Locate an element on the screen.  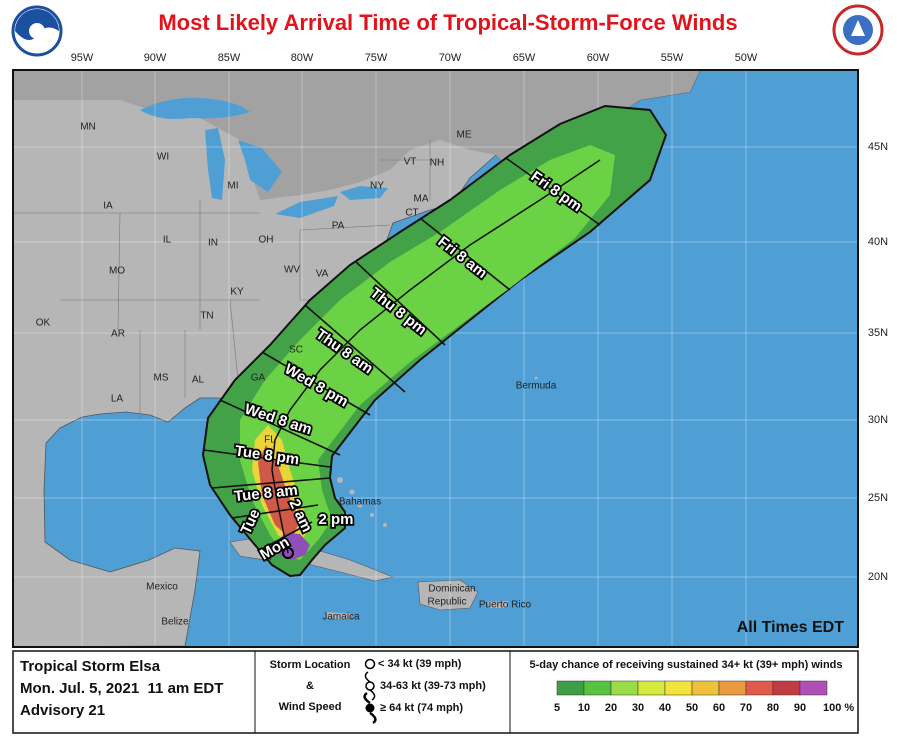
place-label: OK is located at coordinates (43, 323).